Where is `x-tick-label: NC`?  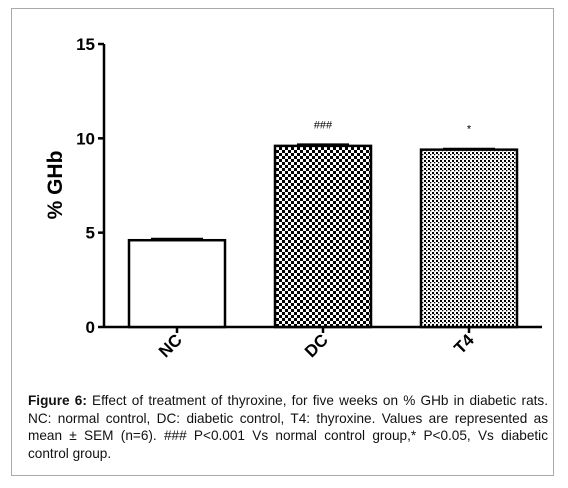
x-tick-label: NC is located at coordinates (170, 345).